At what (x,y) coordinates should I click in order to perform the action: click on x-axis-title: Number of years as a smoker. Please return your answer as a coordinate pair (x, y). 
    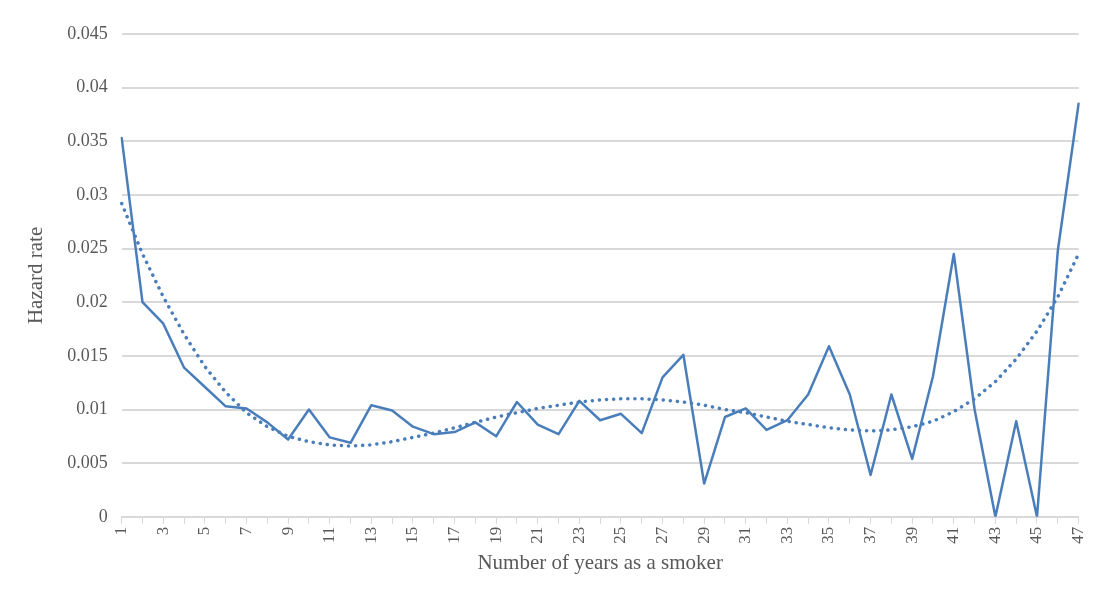
    Looking at the image, I should click on (600, 561).